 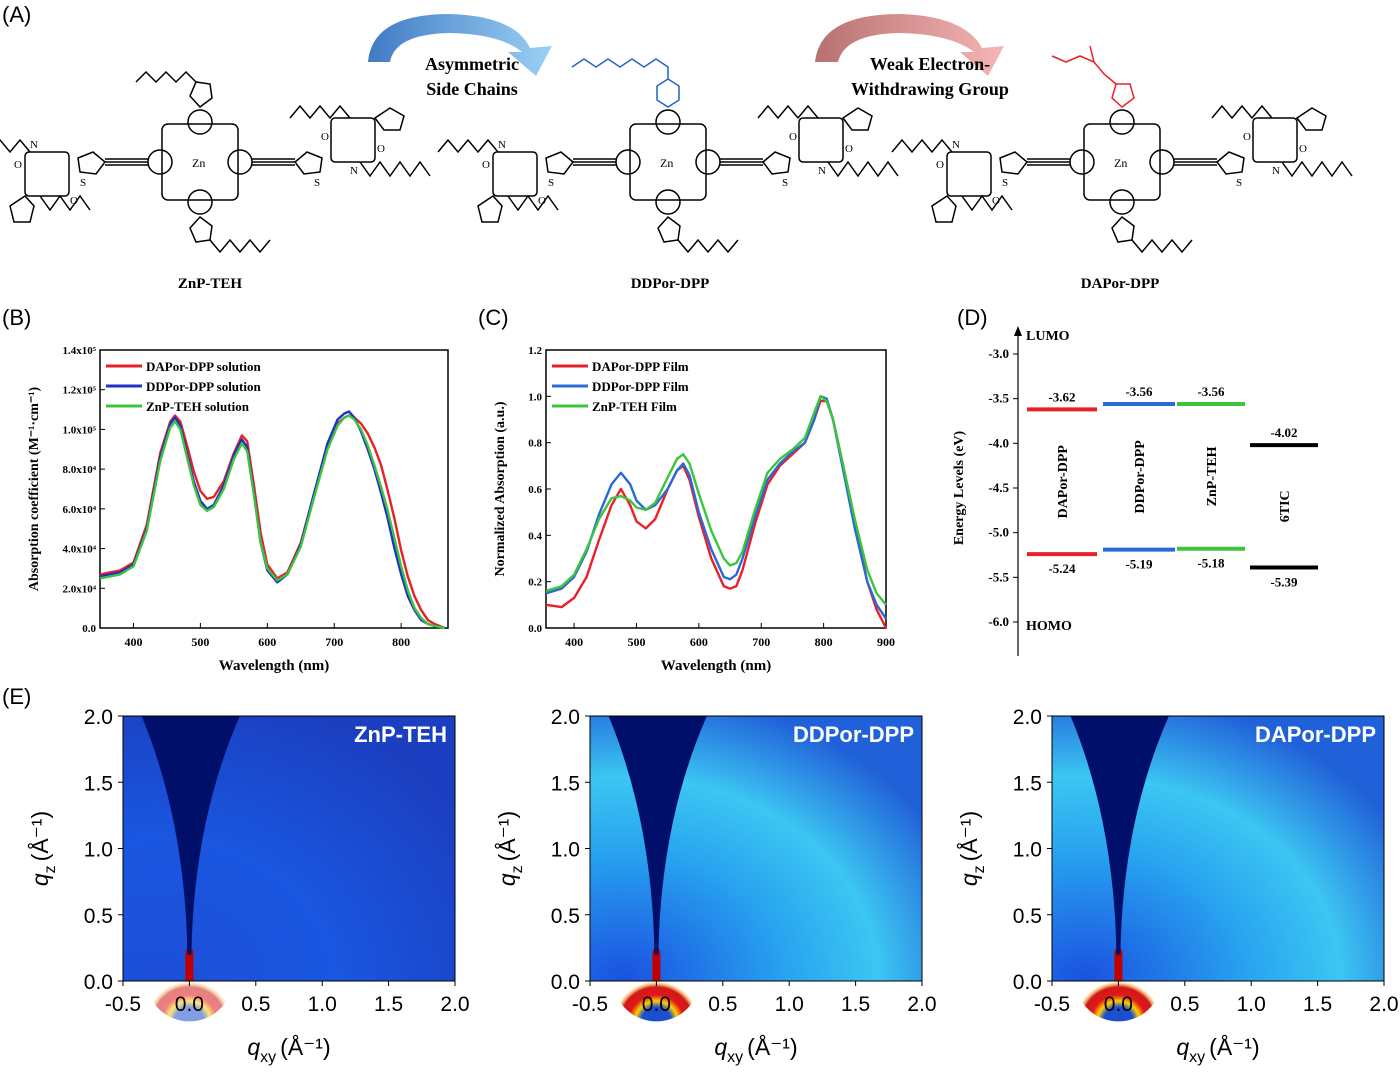 What do you see at coordinates (322, 1004) in the screenshot?
I see `x-tick-label: 1.0` at bounding box center [322, 1004].